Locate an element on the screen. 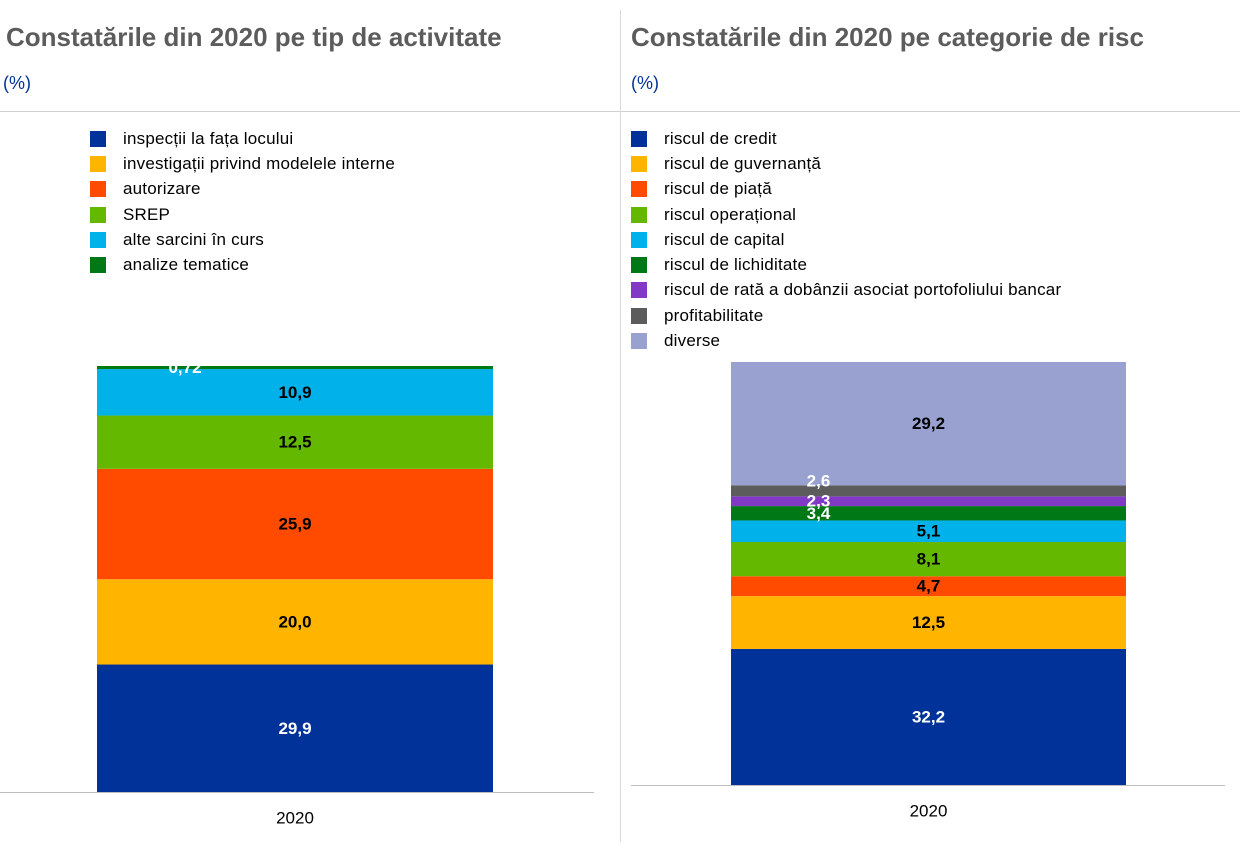 The height and width of the screenshot is (847, 1240). legend-label: investigații privind modelele interne is located at coordinates (259, 163).